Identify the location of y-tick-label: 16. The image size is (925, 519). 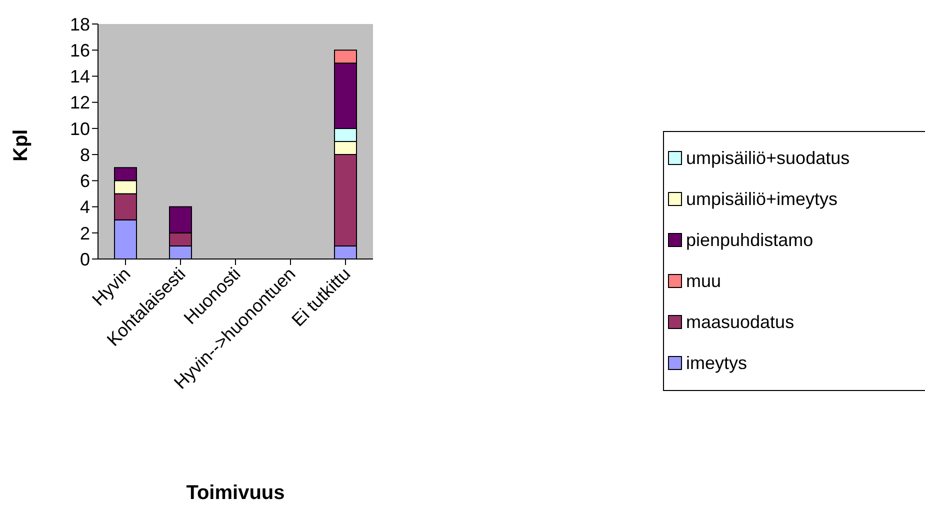
(80, 50).